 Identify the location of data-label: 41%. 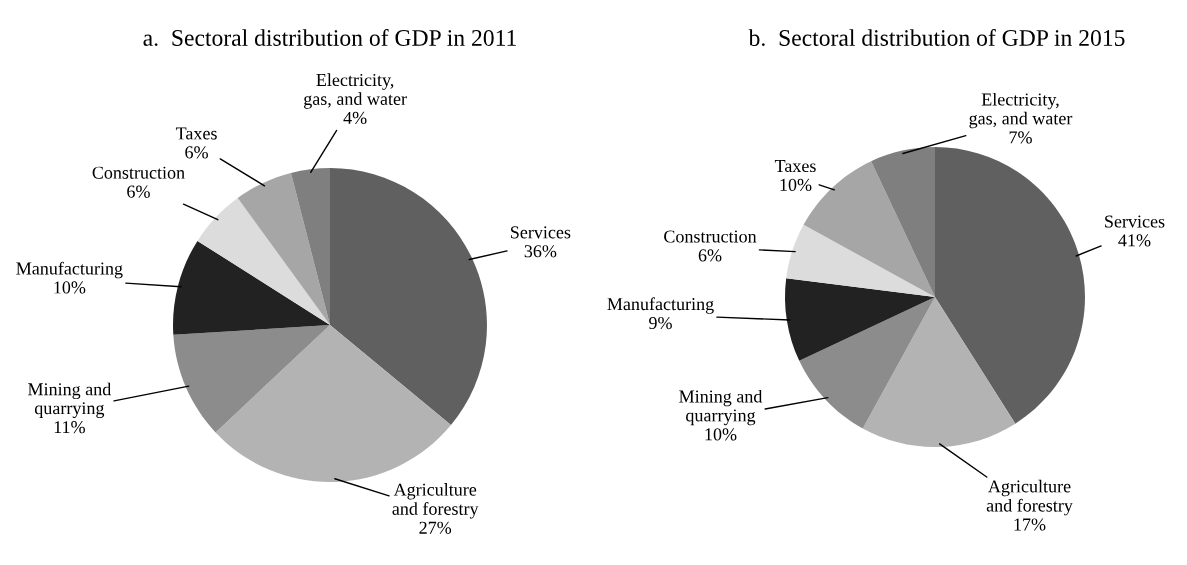
(1134, 240).